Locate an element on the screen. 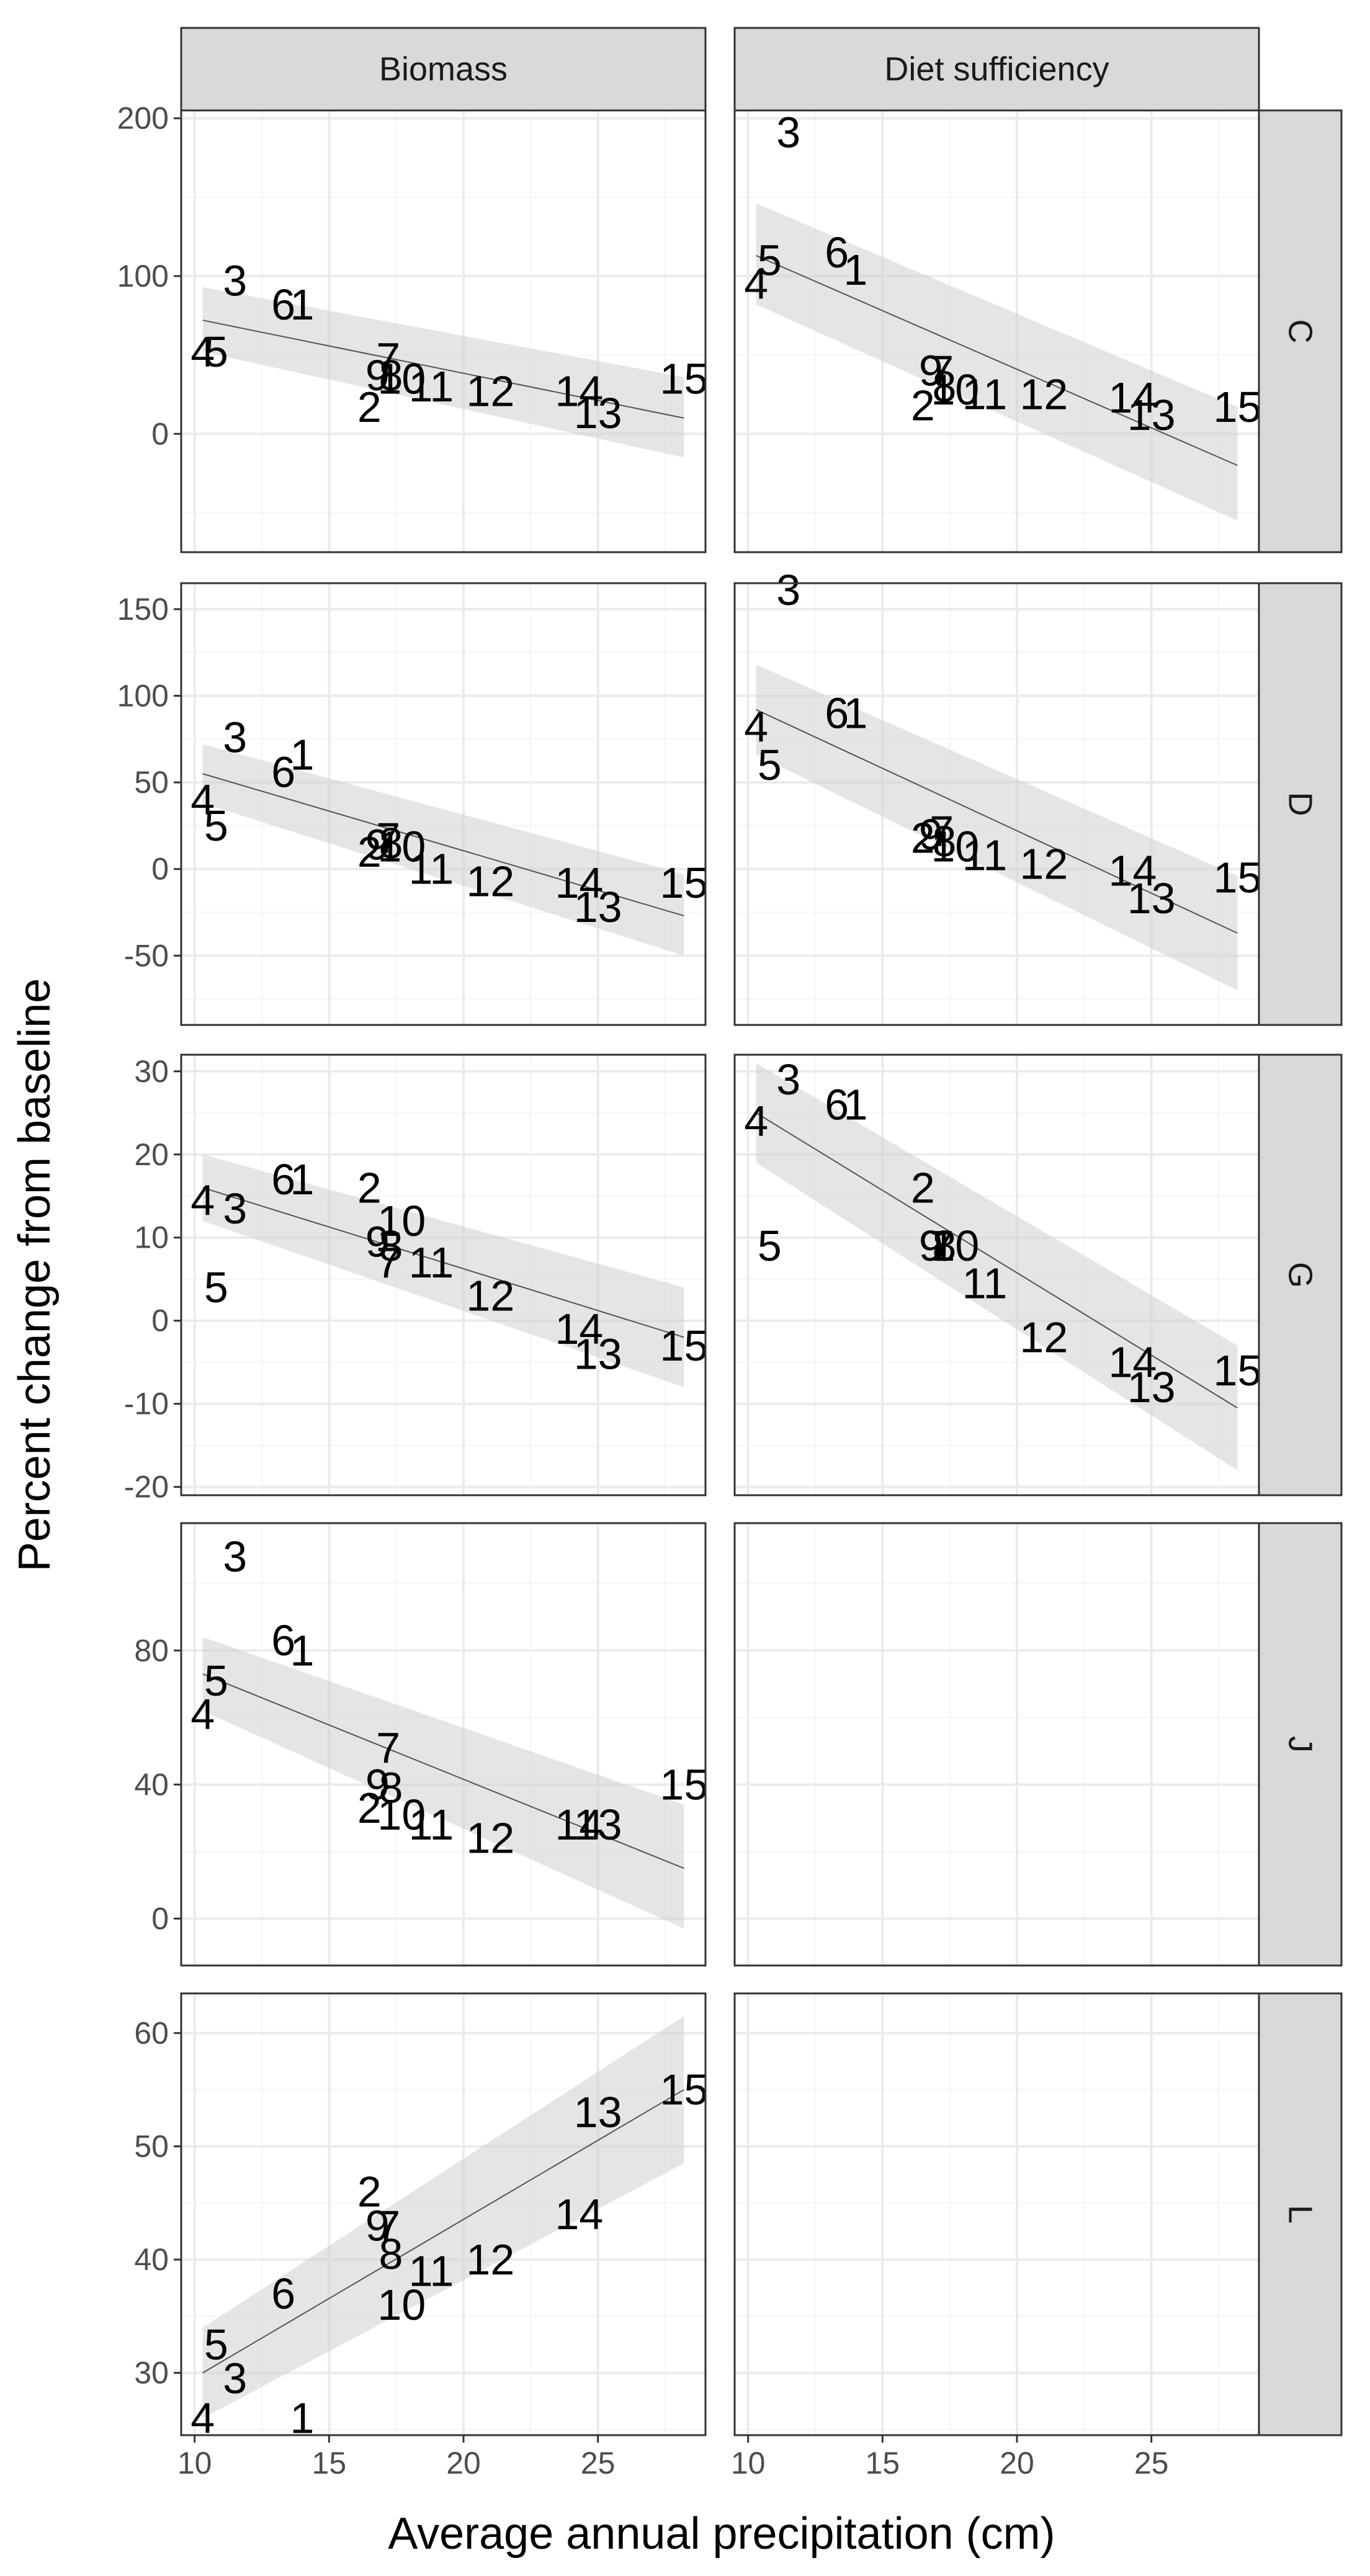 The width and height of the screenshot is (1370, 2576). x-tick-label-1-1: 15 is located at coordinates (883, 2463).